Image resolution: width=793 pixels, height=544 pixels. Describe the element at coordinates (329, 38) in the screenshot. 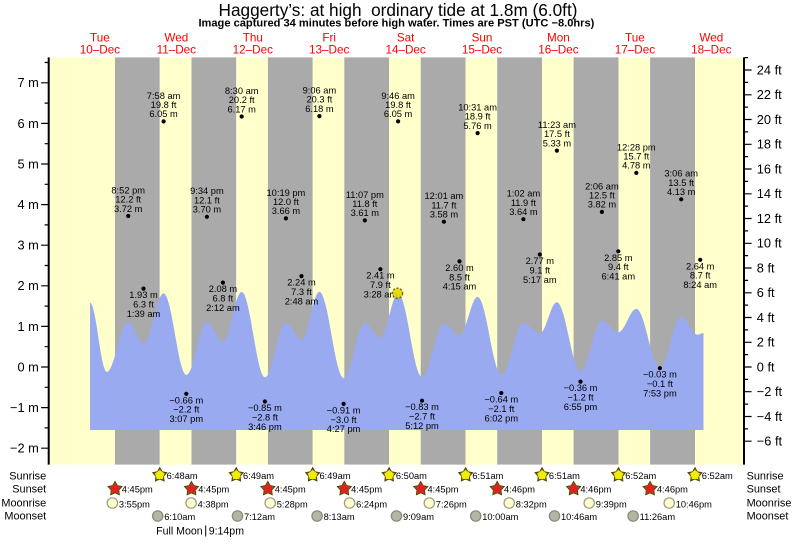

I see `svg-text: Fri` at that location.